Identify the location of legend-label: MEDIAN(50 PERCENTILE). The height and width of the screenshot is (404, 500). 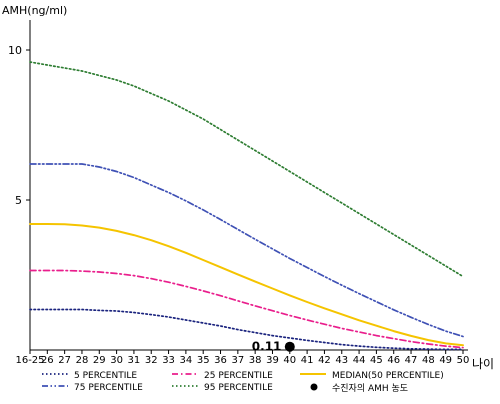
(388, 376).